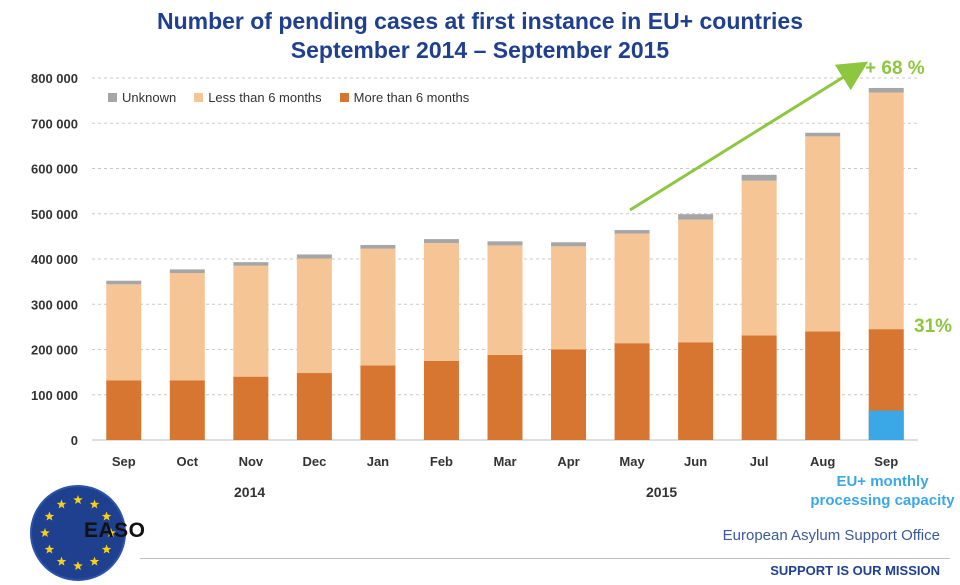  Describe the element at coordinates (54, 395) in the screenshot. I see `y-tick-label: 100 000` at that location.